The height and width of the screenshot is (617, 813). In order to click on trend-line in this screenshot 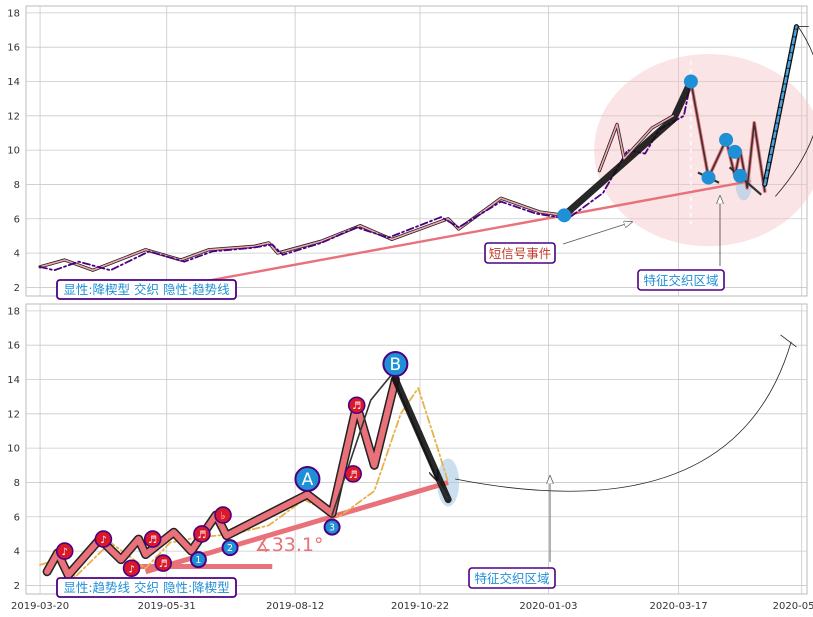, I will do `click(465, 233)`.